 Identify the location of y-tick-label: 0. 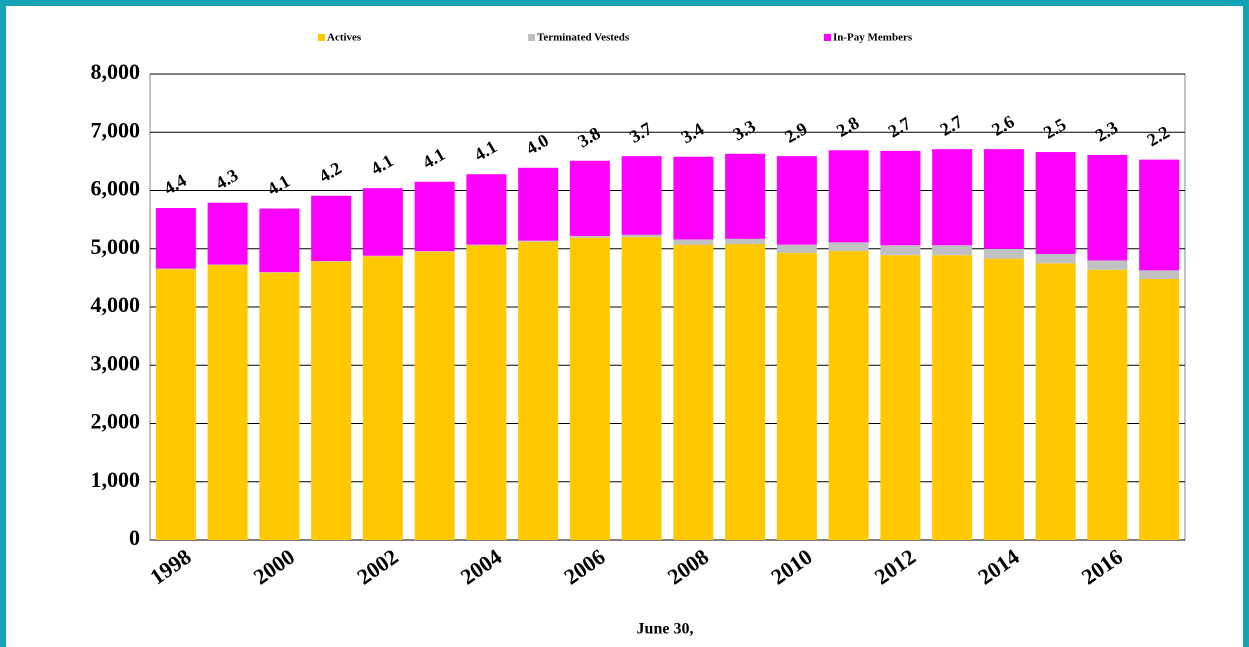
(134, 537).